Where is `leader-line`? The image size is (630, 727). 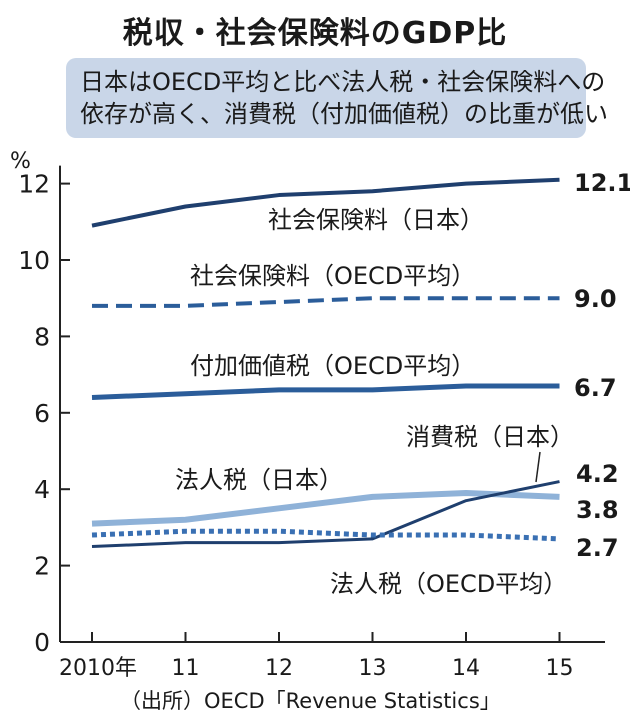
leader-line is located at coordinates (538, 467).